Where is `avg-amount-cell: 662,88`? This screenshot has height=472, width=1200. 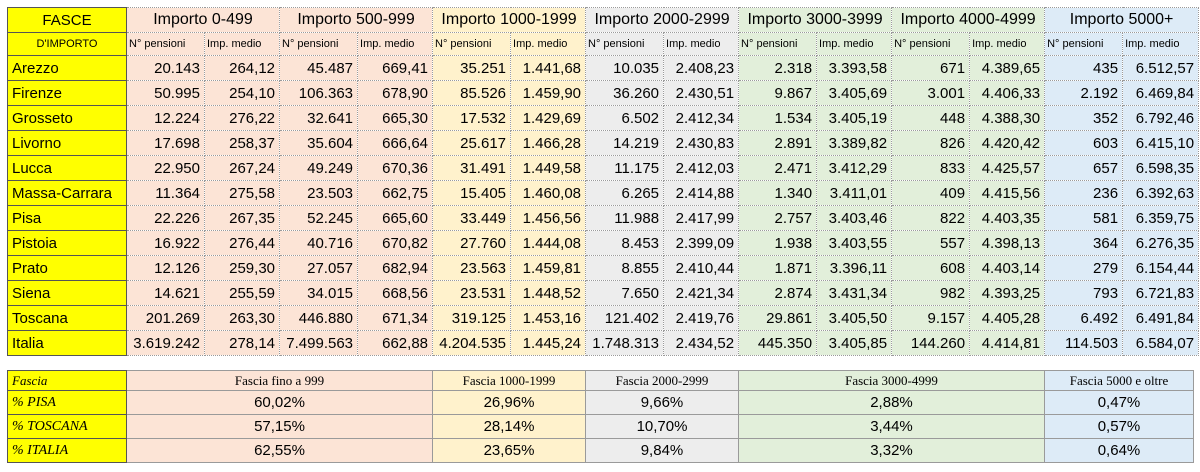
avg-amount-cell: 662,88 is located at coordinates (395, 343).